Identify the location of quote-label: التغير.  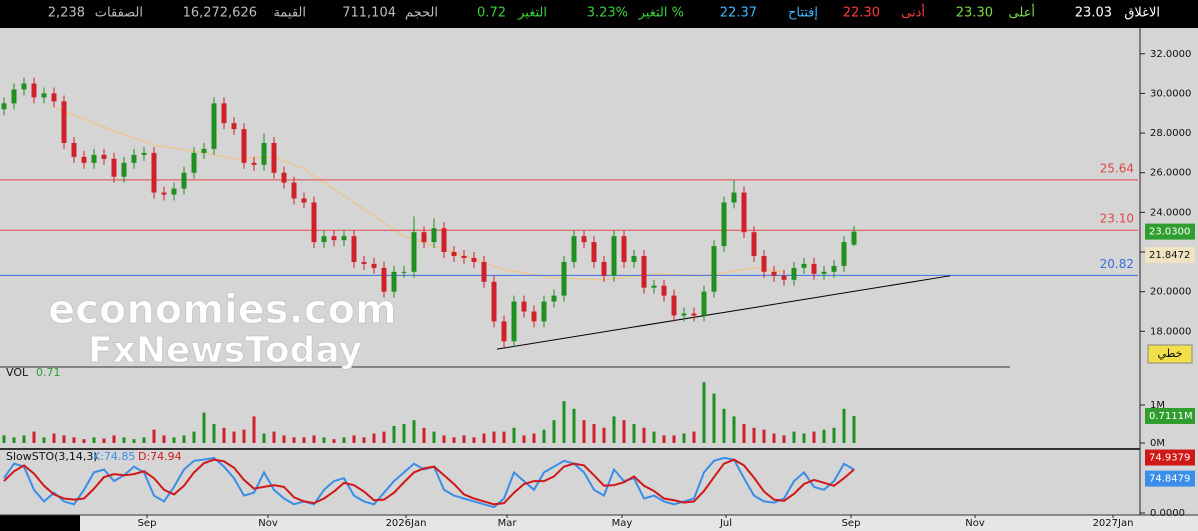
(532, 13).